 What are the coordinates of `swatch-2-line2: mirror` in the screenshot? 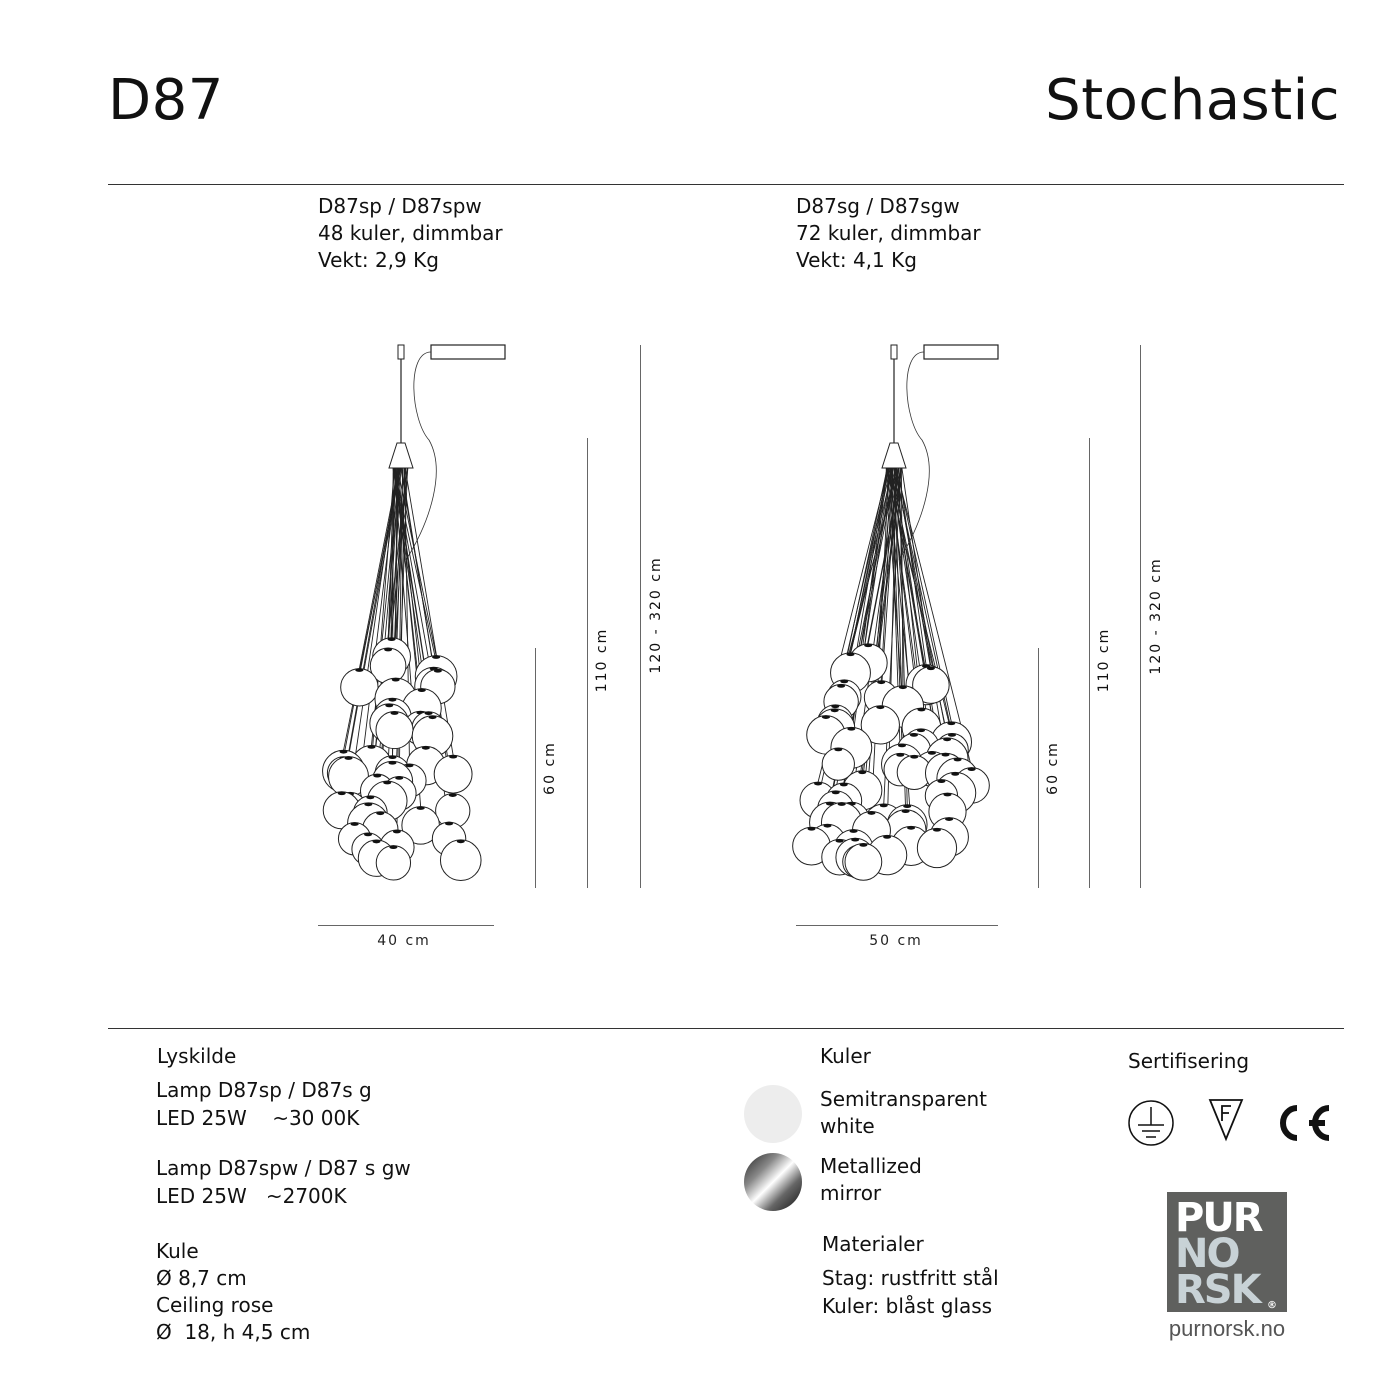 It's located at (851, 1193).